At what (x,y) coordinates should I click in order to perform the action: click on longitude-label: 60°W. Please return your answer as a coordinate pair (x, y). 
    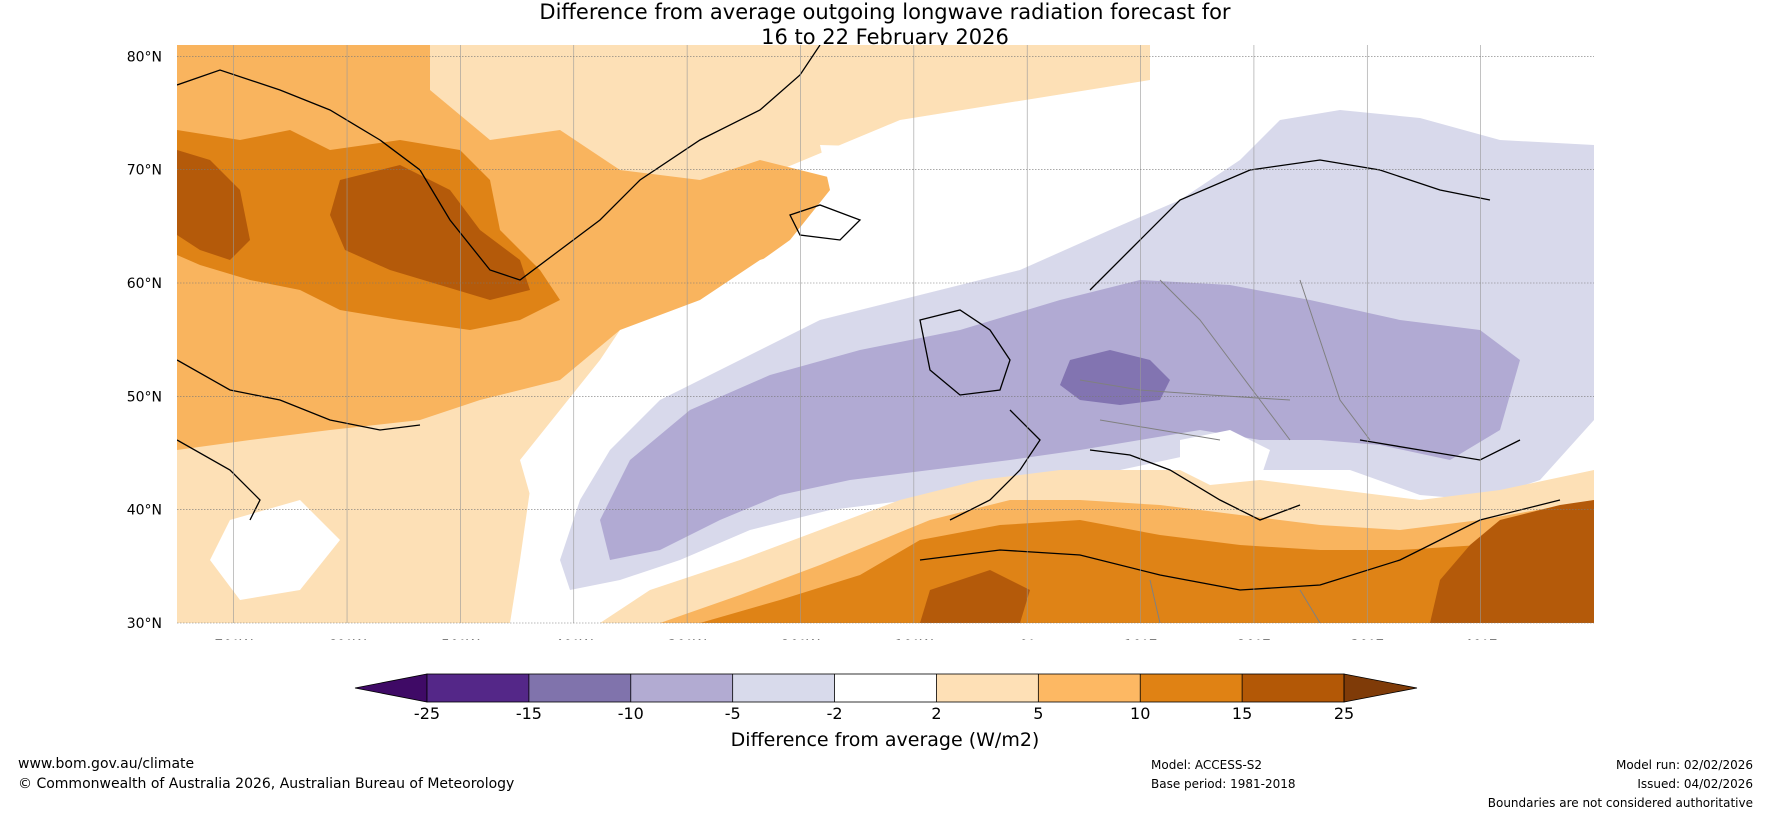
    Looking at the image, I should click on (347, 639).